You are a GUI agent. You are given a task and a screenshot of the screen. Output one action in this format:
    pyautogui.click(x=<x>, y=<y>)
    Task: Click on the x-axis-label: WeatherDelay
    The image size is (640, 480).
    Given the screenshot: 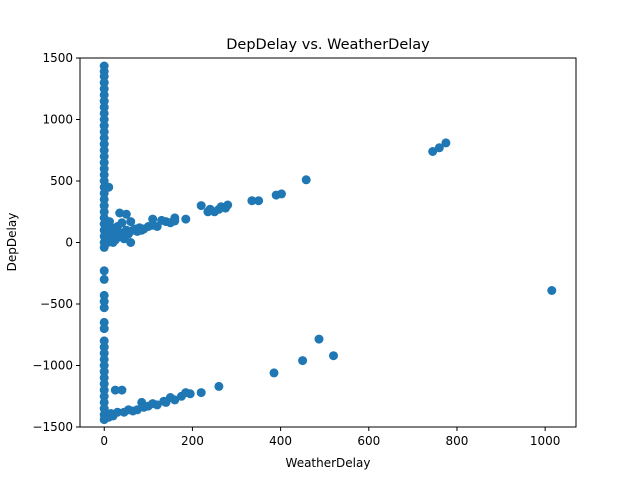 What is the action you would take?
    pyautogui.click(x=328, y=463)
    